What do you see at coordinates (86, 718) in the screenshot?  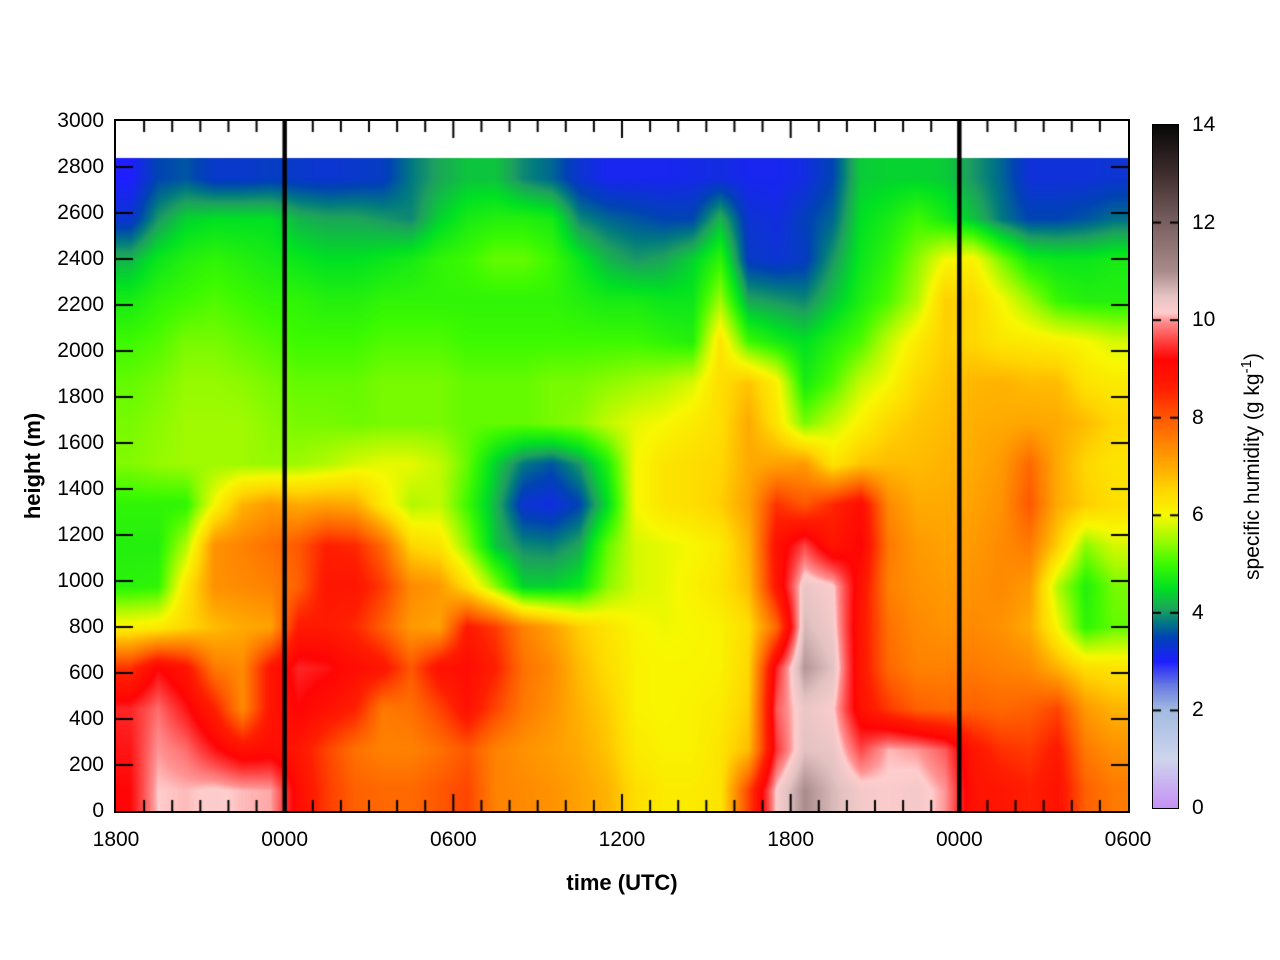 I see `y-tick-label: 400` at bounding box center [86, 718].